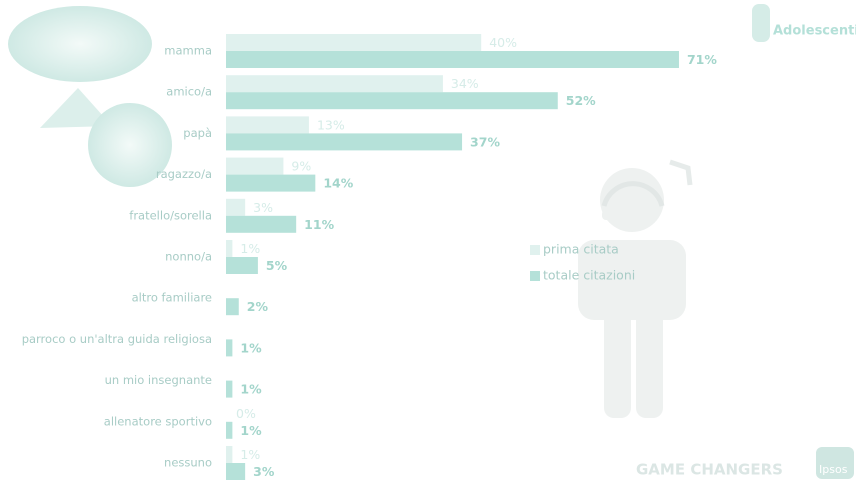 The height and width of the screenshot is (481, 856). Describe the element at coordinates (319, 224) in the screenshot. I see `value-label: 11%` at that location.